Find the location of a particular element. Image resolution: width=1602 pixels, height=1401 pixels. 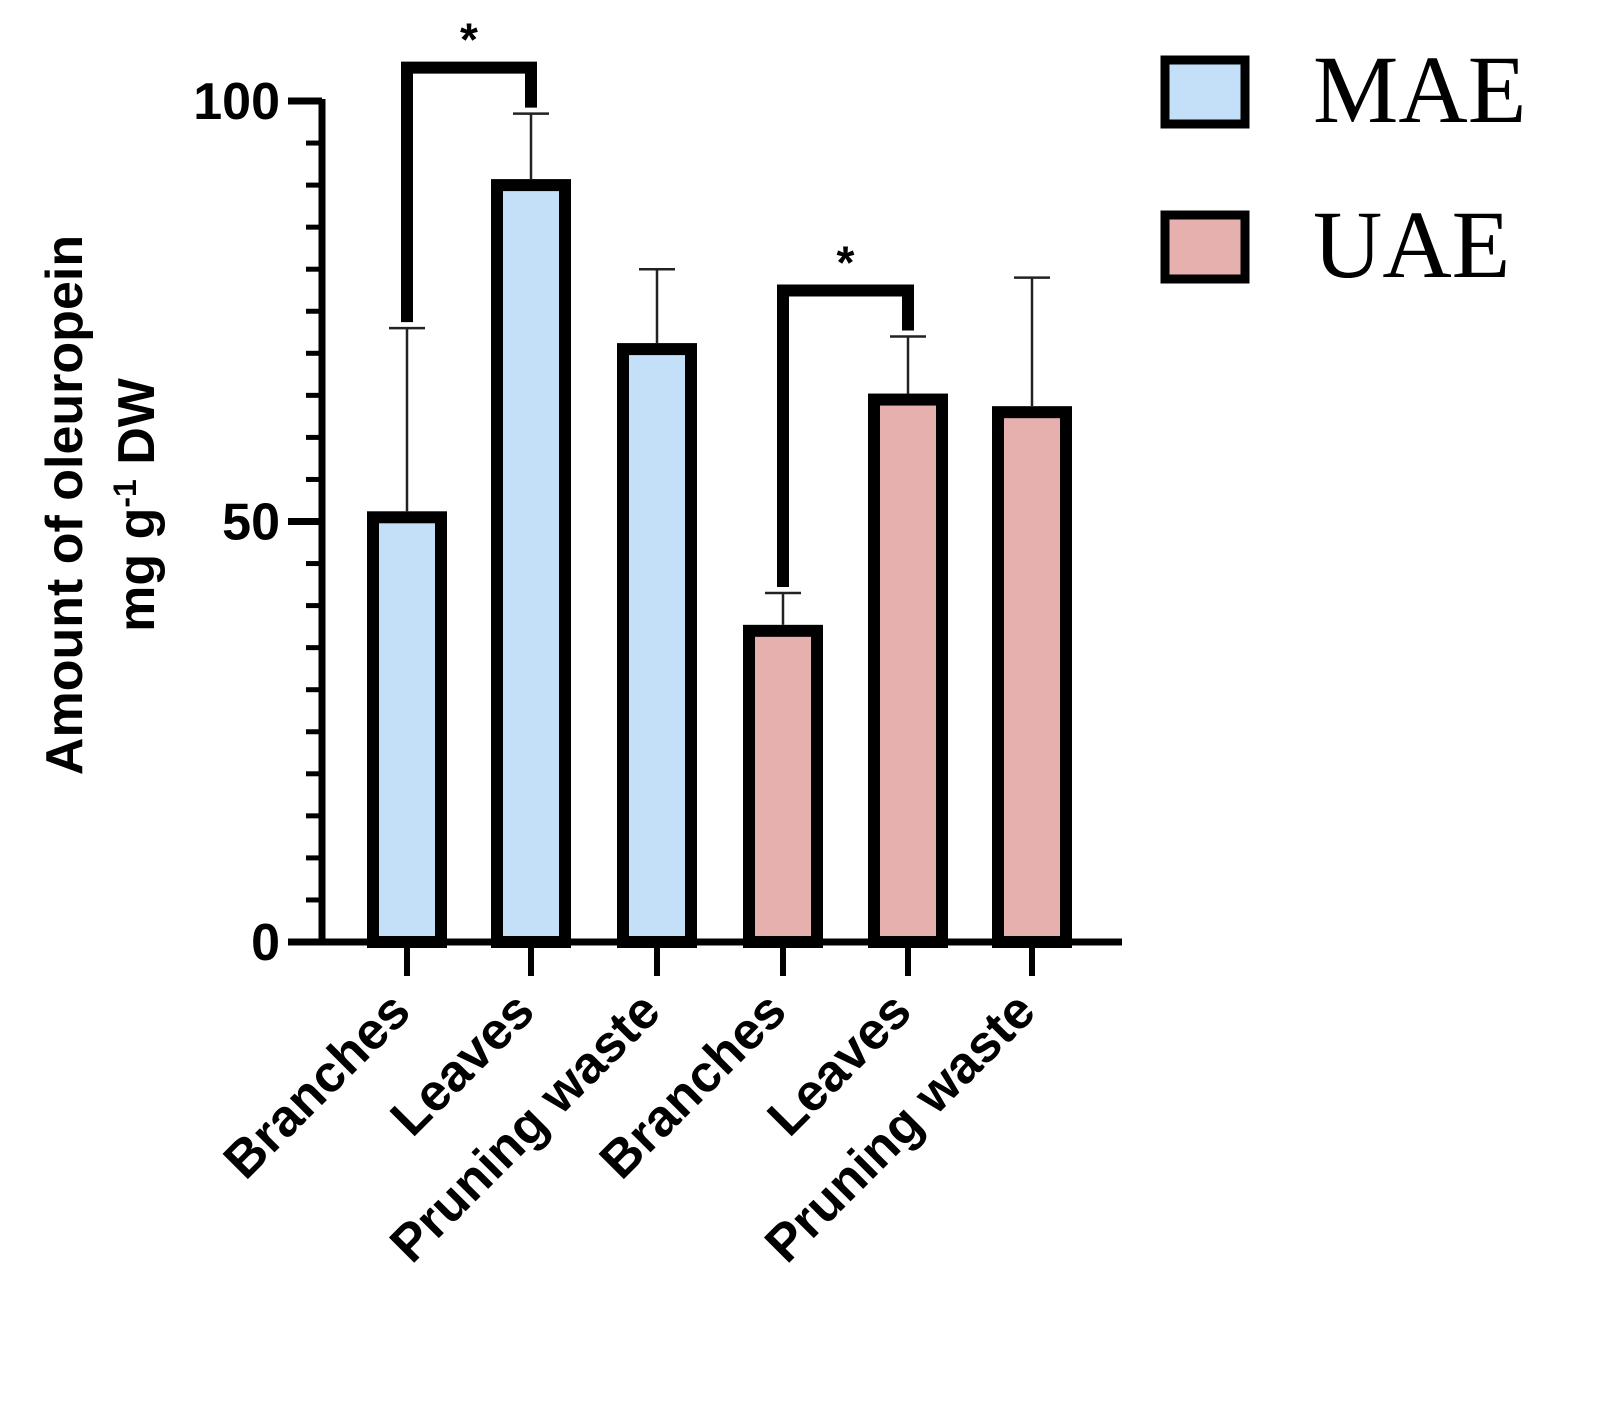

y-axis-units-sup: -1 is located at coordinates (125, 493).